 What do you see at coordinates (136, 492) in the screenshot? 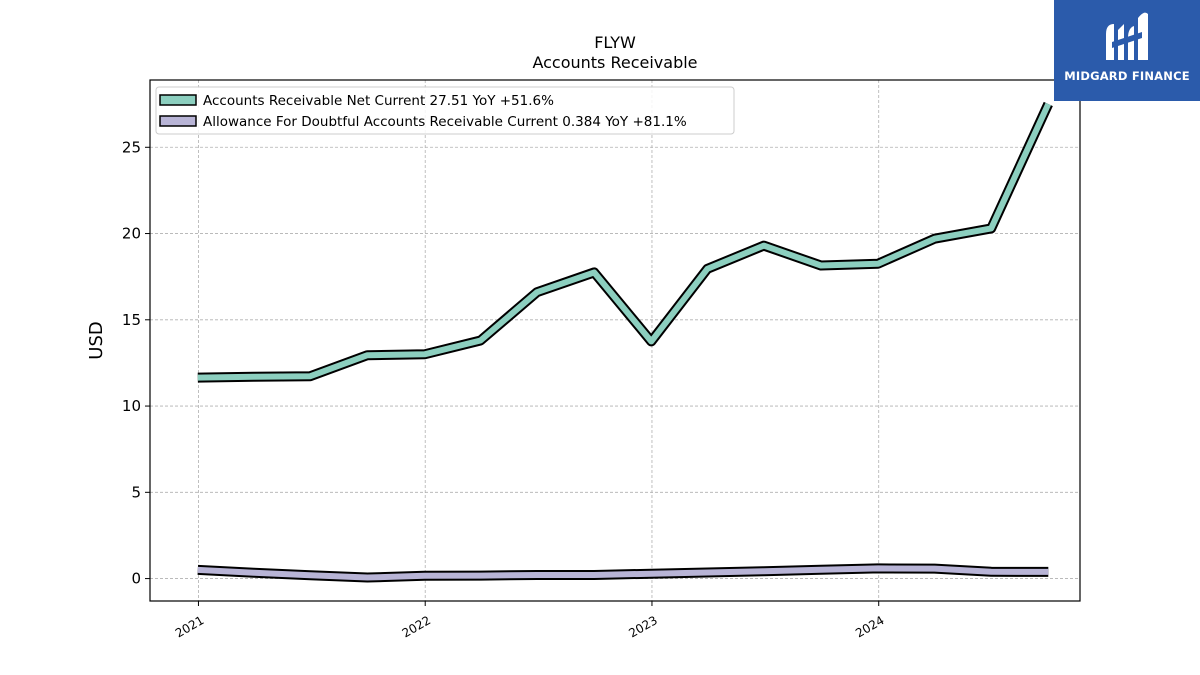
I see `y-tick-label: 5` at bounding box center [136, 492].